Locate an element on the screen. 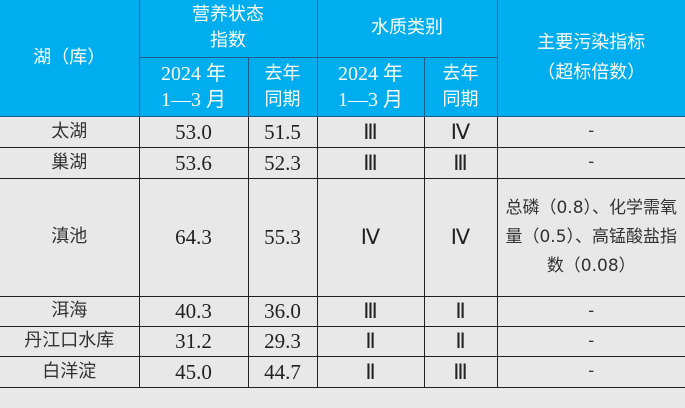  table-row: 太湖 53.0 51.5 Ⅲ Ⅳ - is located at coordinates (342, 131).